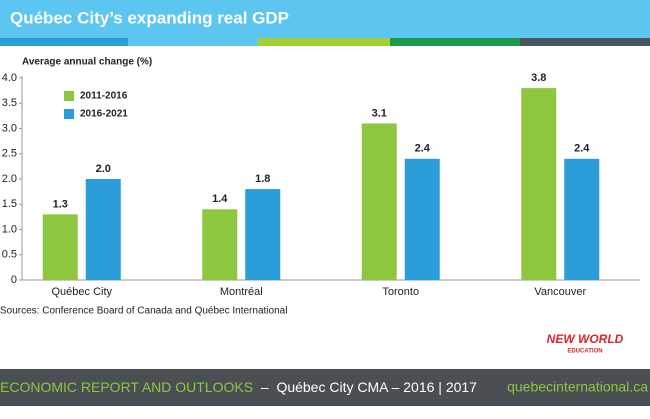  What do you see at coordinates (9, 103) in the screenshot?
I see `y-tick-label: 3.5` at bounding box center [9, 103].